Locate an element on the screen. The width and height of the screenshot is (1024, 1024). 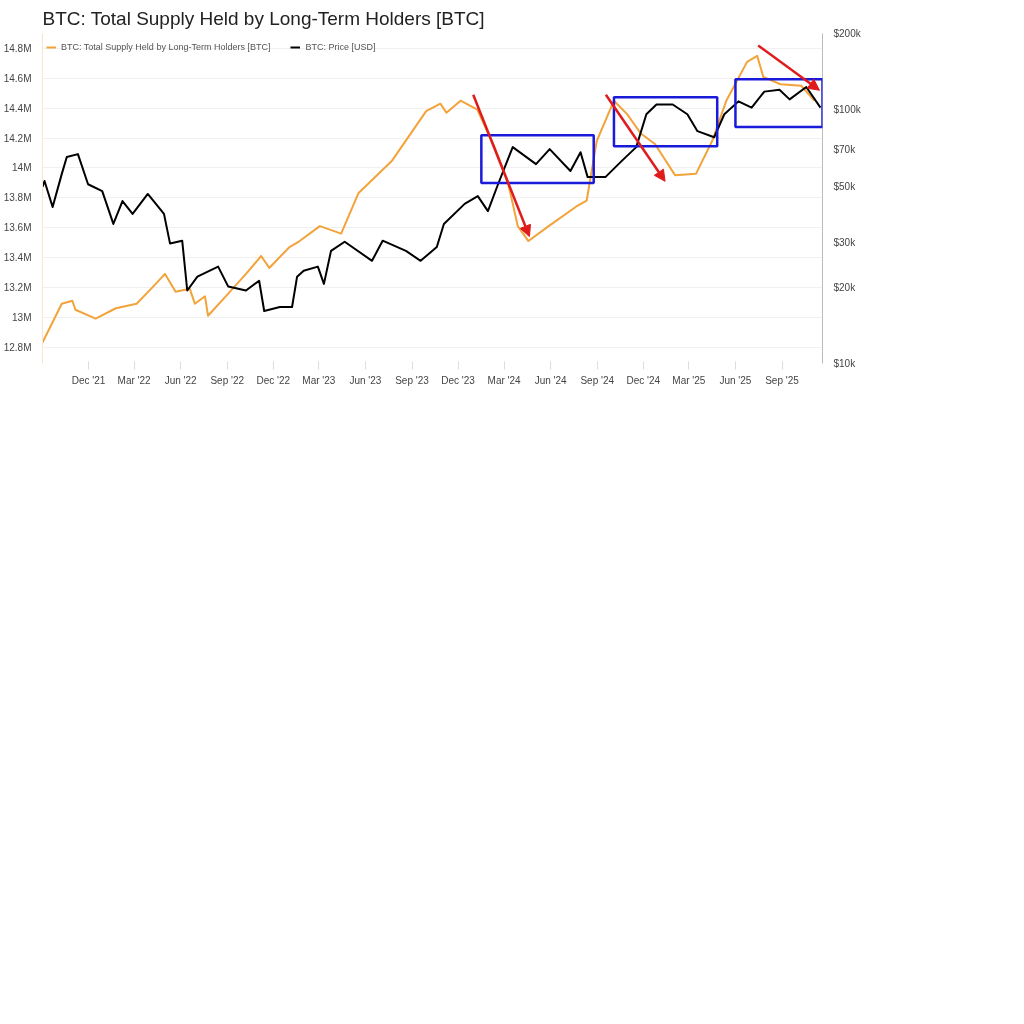
chart-title: BTC: Total Supply Held by Long-Term Holders [BTC] is located at coordinates (263, 18).